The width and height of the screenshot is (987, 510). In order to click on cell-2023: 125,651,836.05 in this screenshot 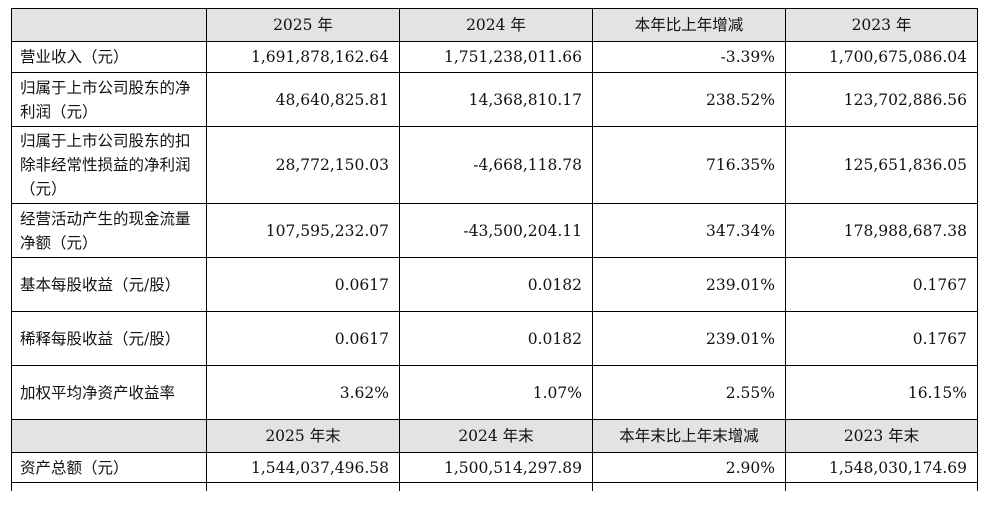, I will do `click(881, 165)`.